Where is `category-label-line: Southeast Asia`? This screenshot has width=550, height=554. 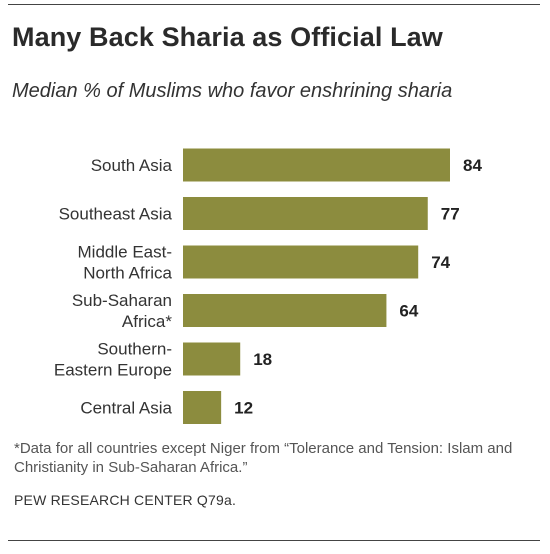
category-label-line: Southeast Asia is located at coordinates (116, 214).